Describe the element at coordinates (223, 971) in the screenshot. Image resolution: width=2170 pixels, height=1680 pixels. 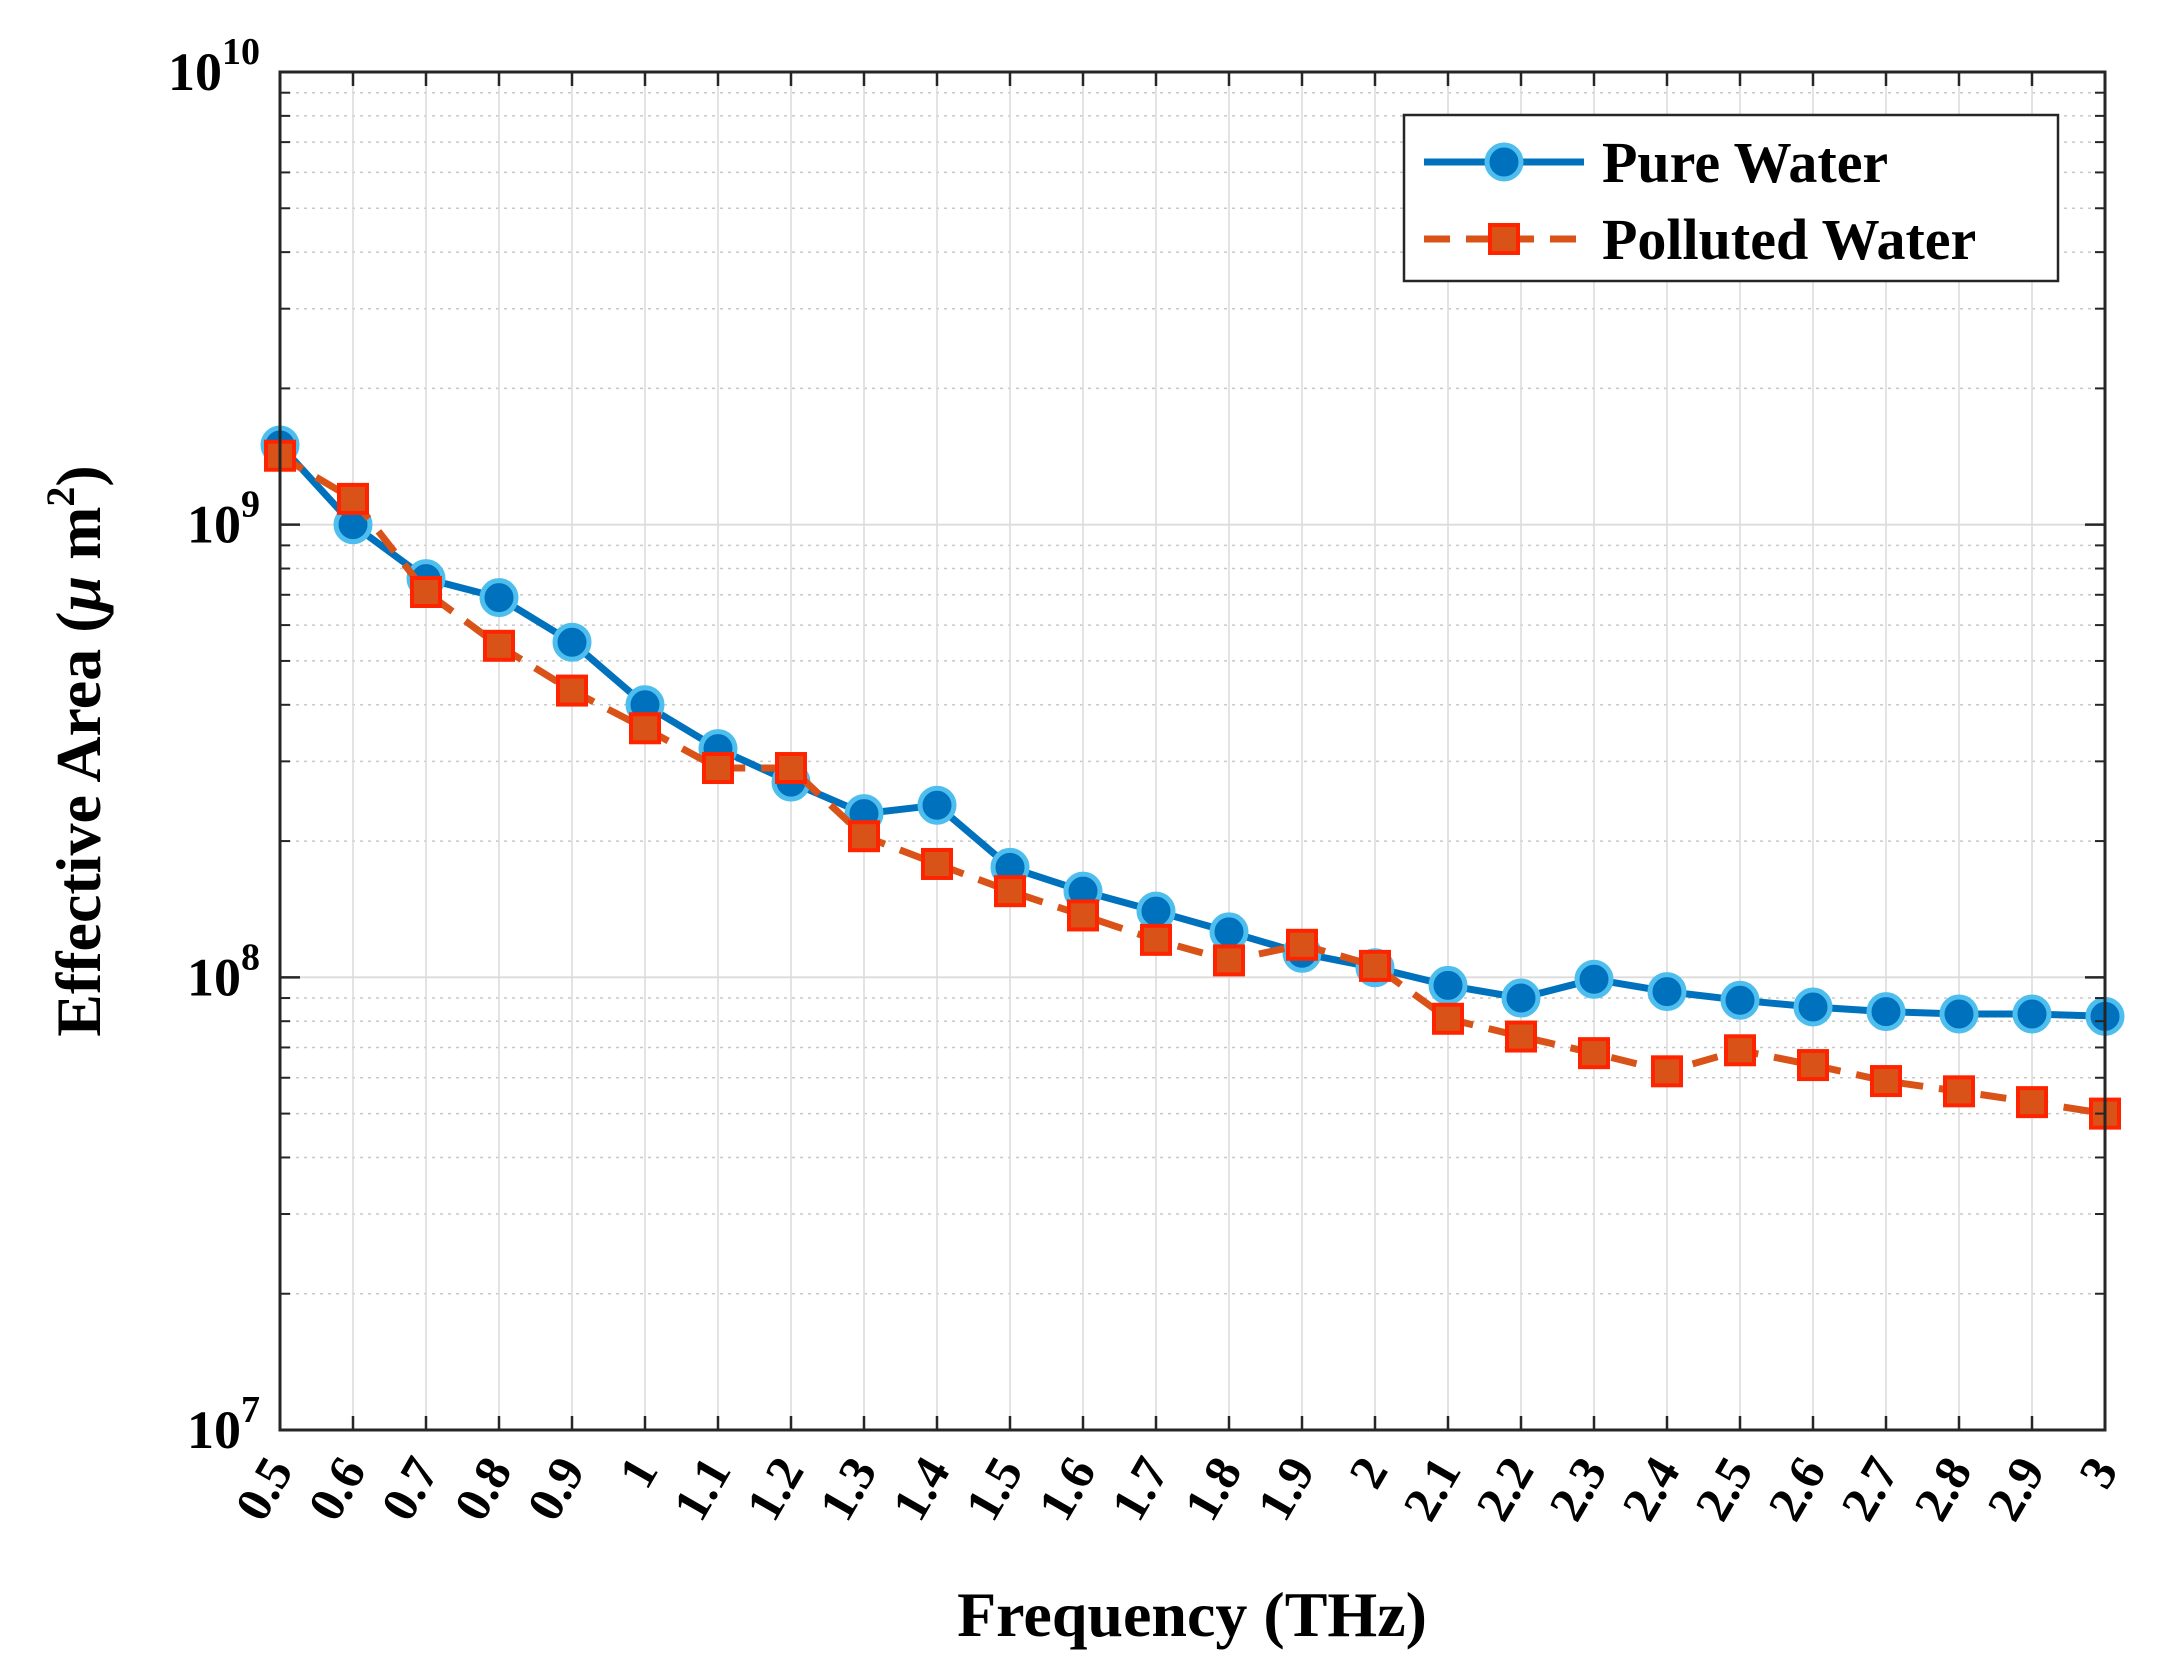
I see `y-tick-label: 10⁸` at that location.